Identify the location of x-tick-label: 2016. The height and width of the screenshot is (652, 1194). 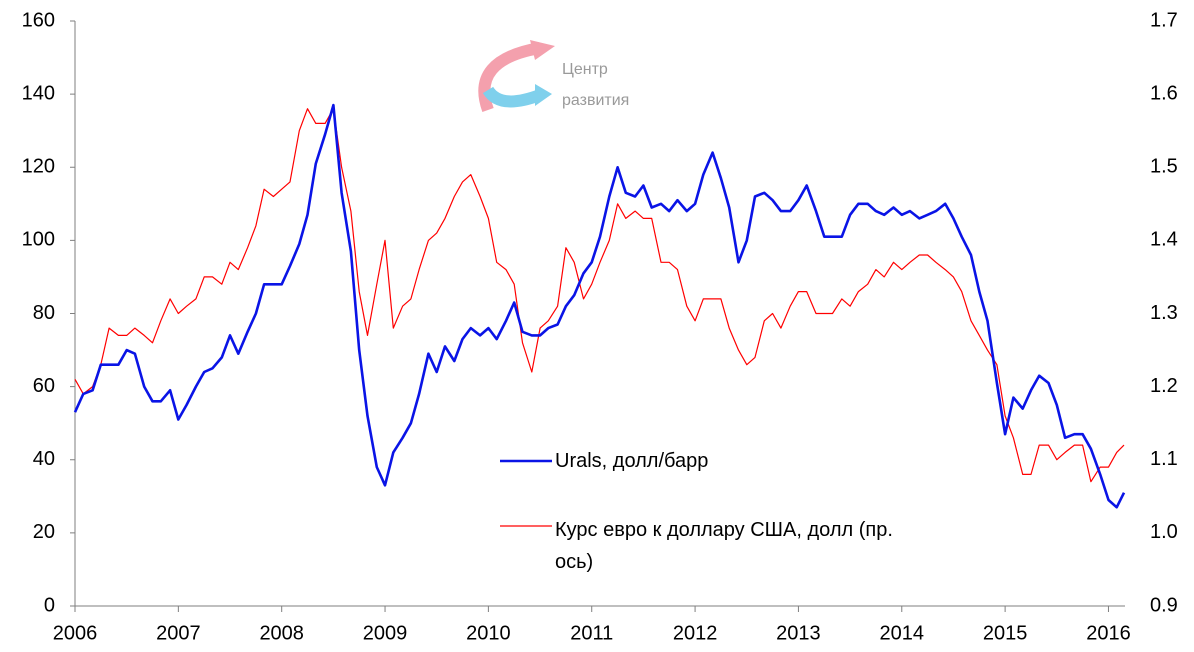
(1108, 633).